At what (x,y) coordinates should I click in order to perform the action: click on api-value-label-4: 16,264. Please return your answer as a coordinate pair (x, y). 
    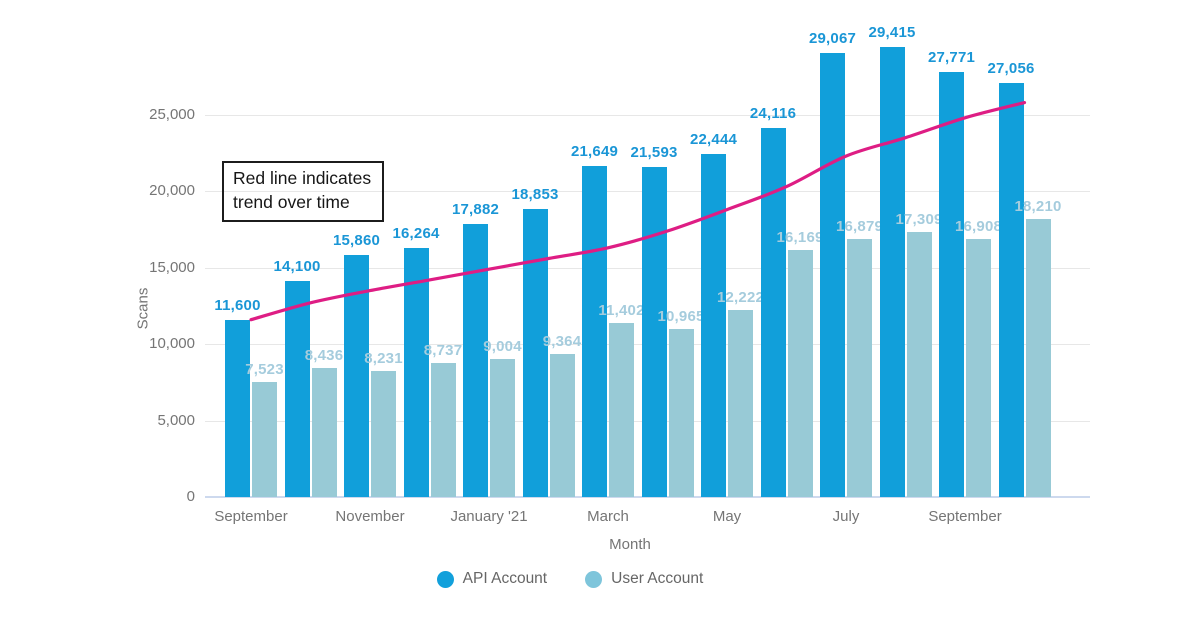
    Looking at the image, I should click on (416, 234).